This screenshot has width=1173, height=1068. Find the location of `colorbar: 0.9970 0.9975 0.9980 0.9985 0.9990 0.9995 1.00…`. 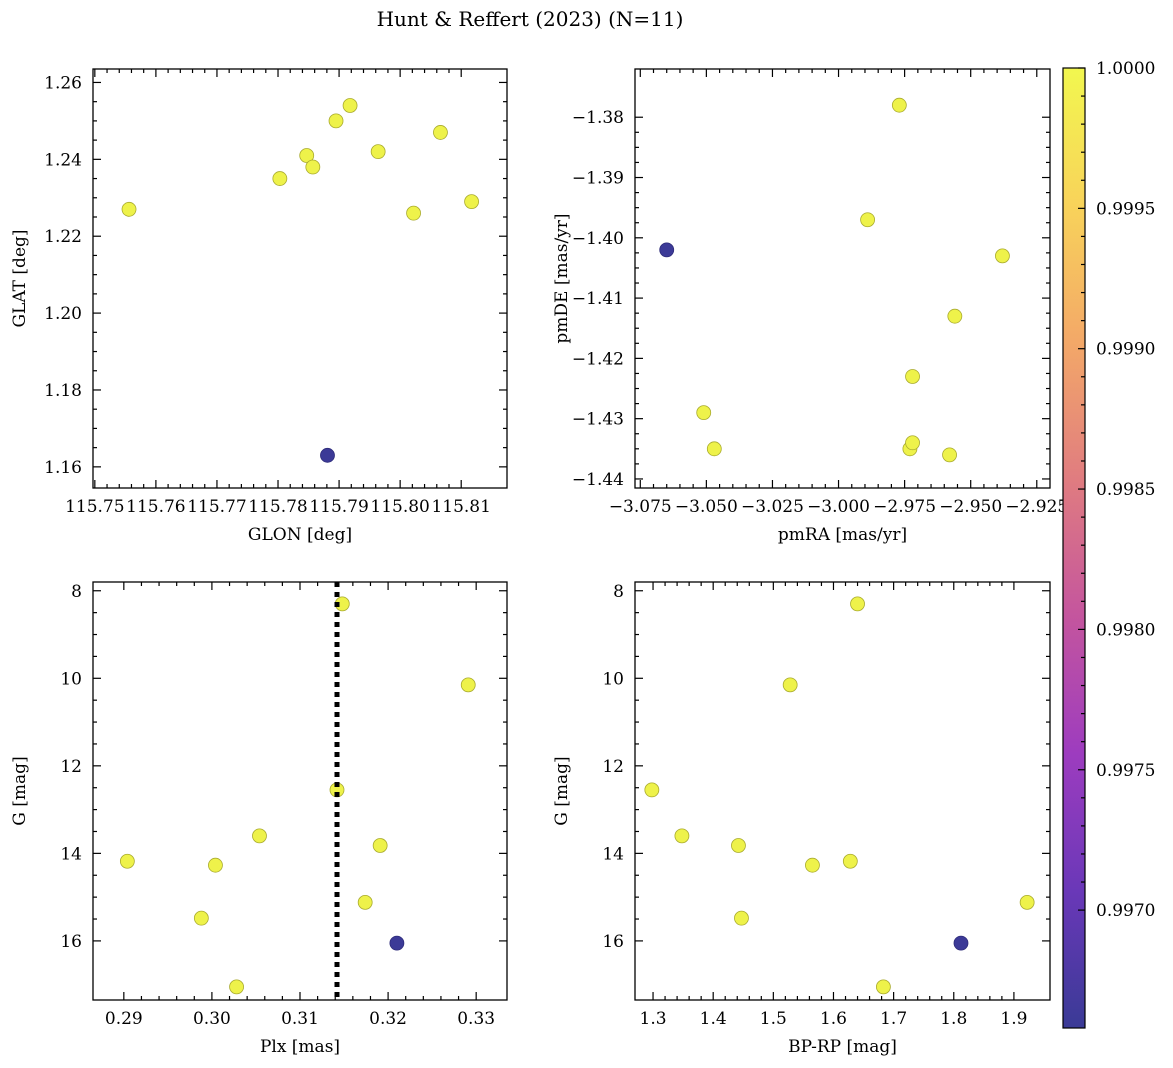

colorbar: 0.9970 0.9975 0.9980 0.9985 0.9990 0.9995 1.00… is located at coordinates (1108, 544).